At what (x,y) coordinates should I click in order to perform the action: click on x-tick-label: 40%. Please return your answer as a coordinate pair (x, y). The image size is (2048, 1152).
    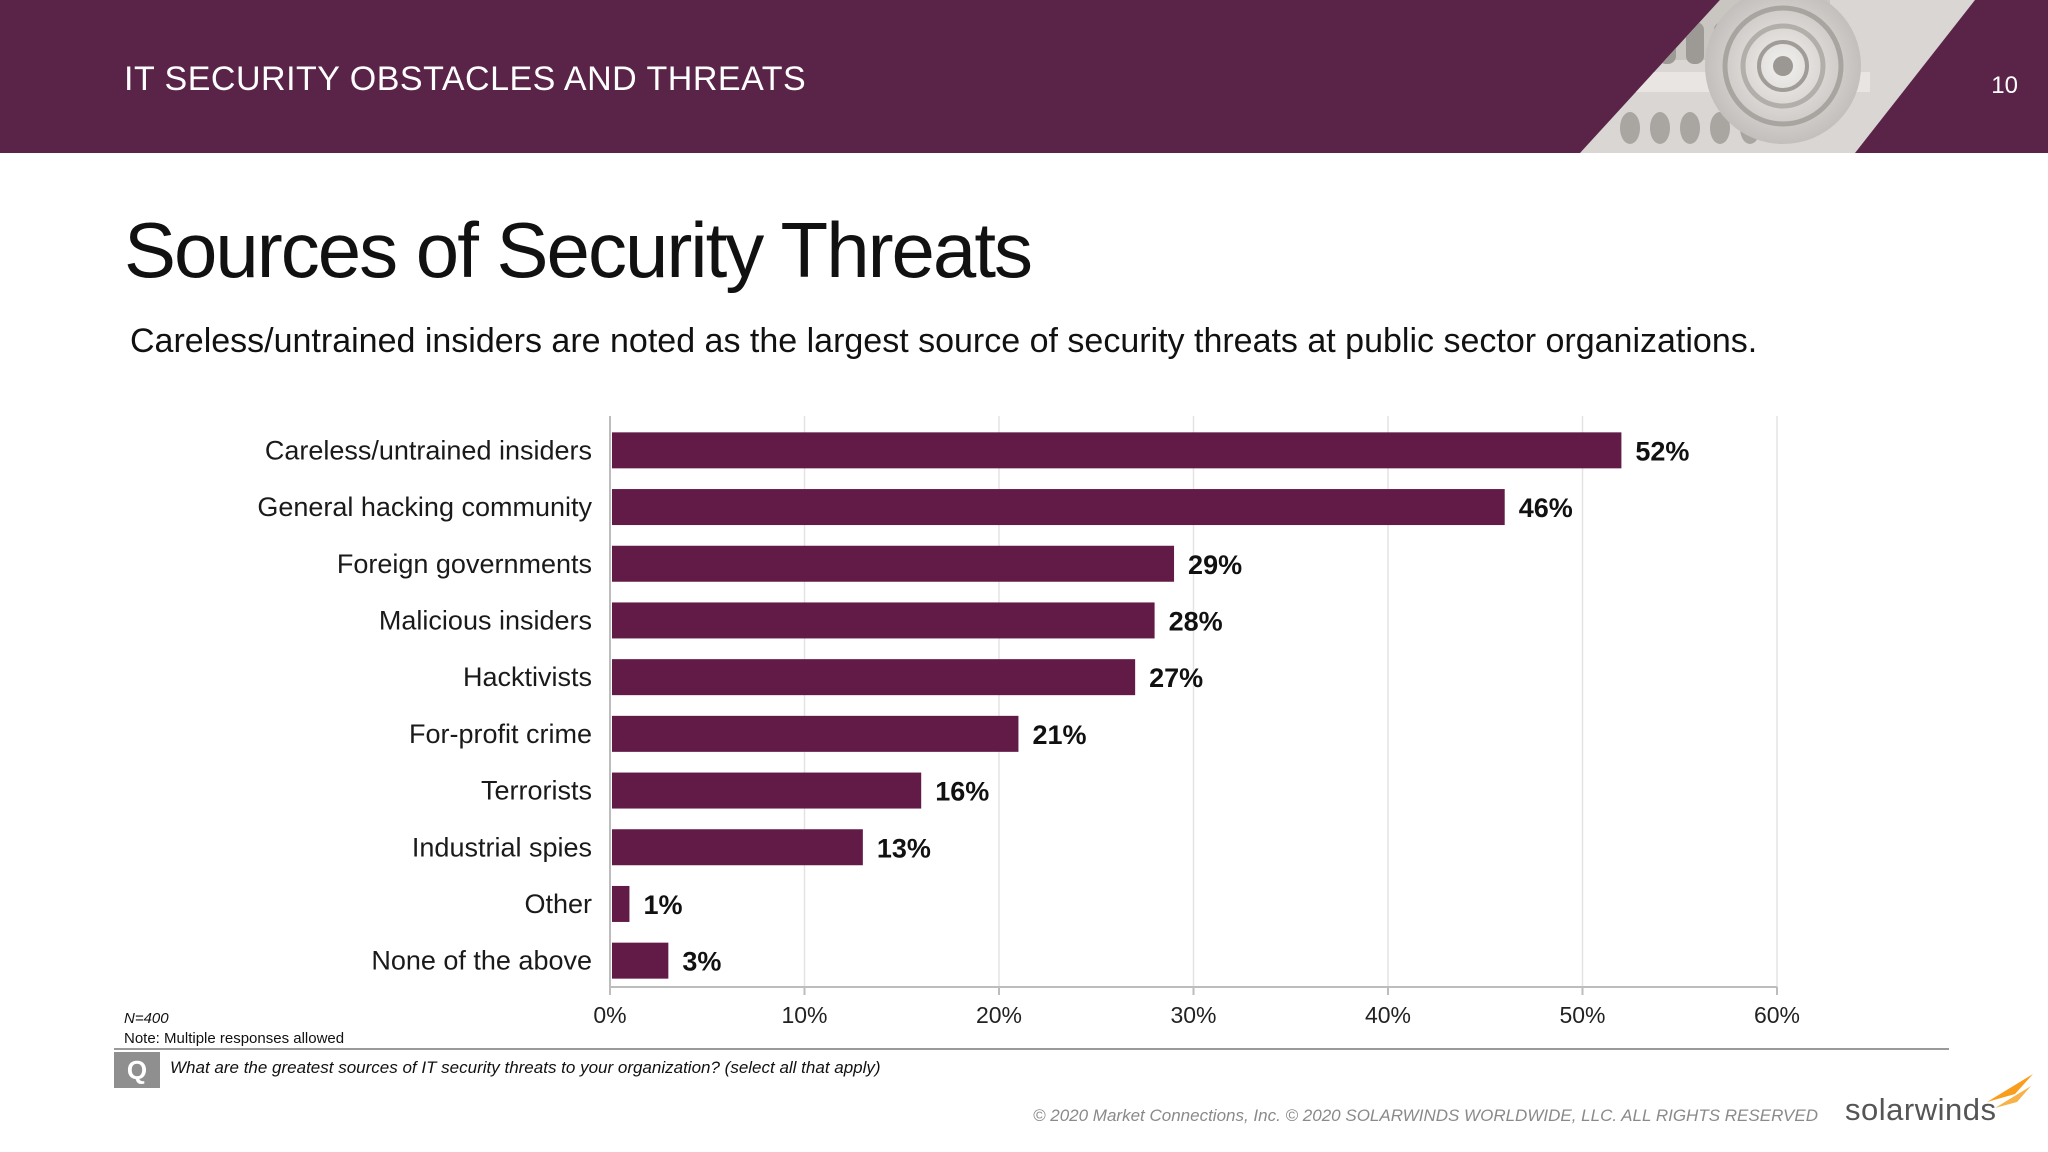
    Looking at the image, I should click on (1388, 1015).